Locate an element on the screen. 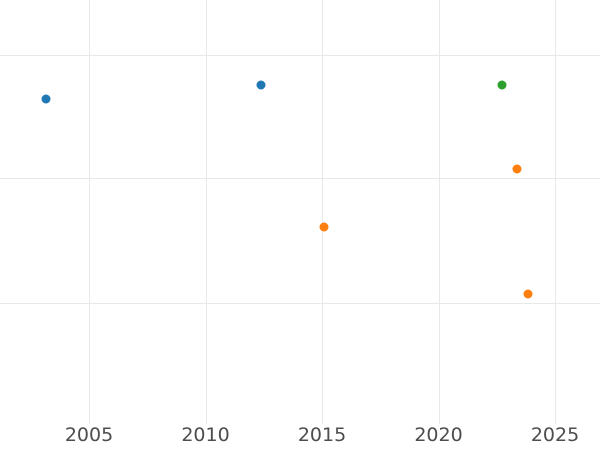 The width and height of the screenshot is (600, 450). x-tick-label: 2015 is located at coordinates (322, 435).